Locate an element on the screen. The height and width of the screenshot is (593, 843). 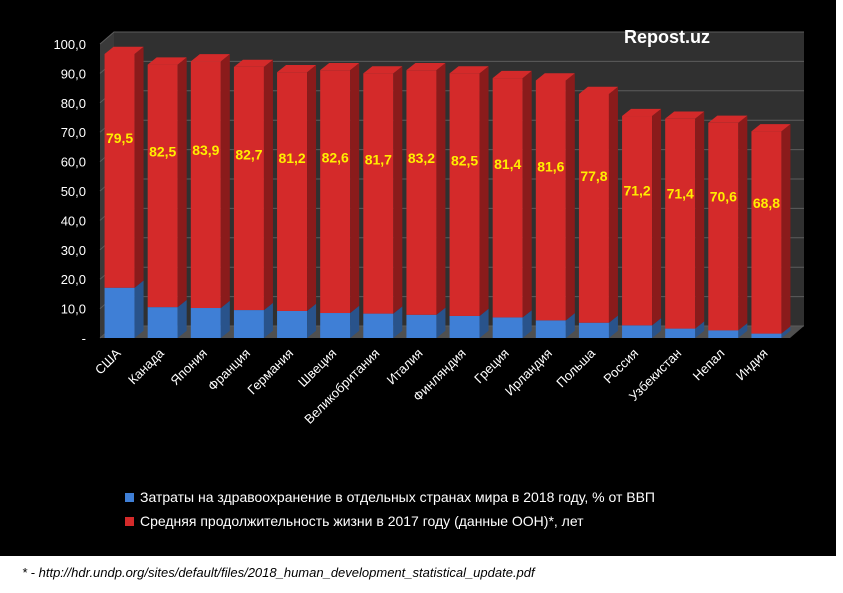
y-tick-label: 70,0 is located at coordinates (73, 132).